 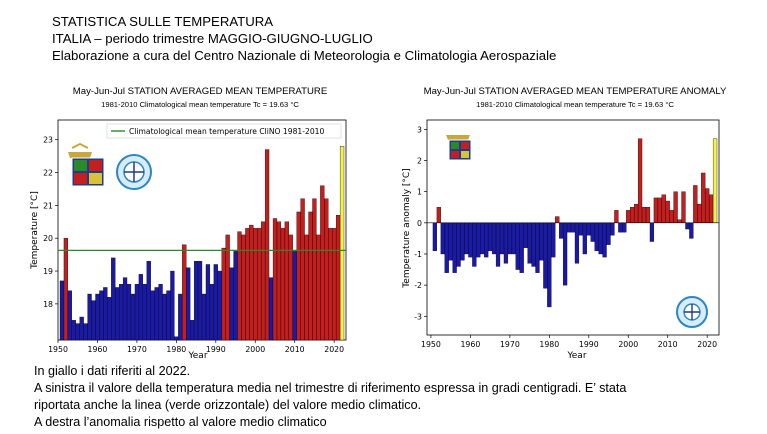 I want to click on bar-1981, so click(x=553, y=240).